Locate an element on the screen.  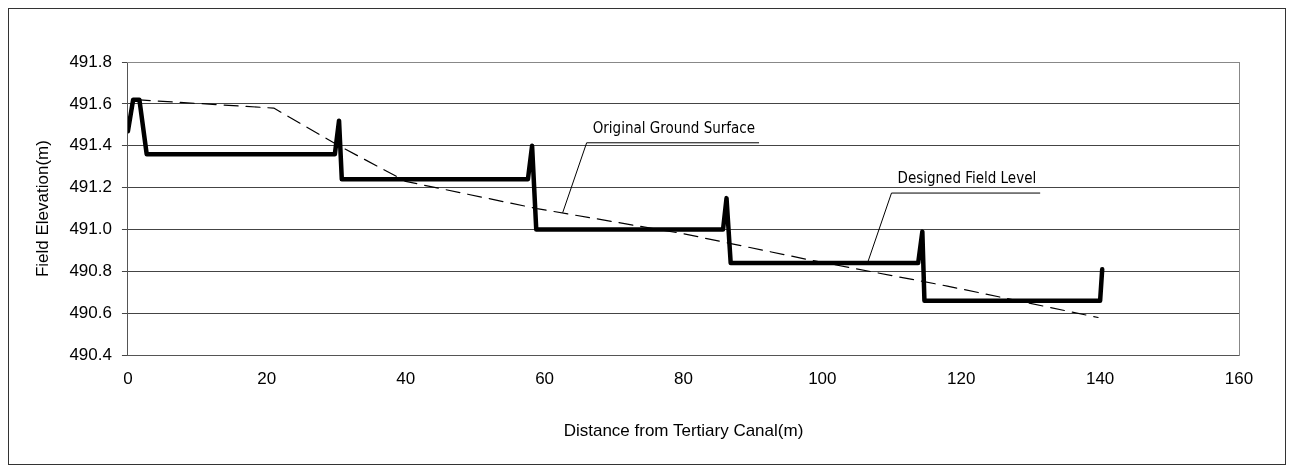
annotation: Designed Field Level is located at coordinates (967, 178).